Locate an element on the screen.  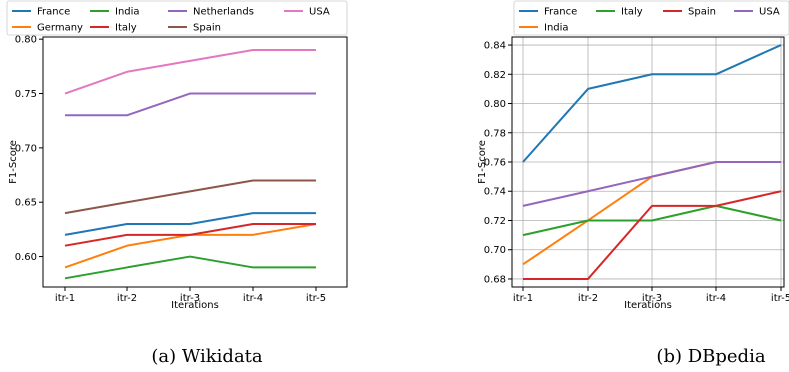
chart-caption: (b) DBpedia is located at coordinates (710, 356).